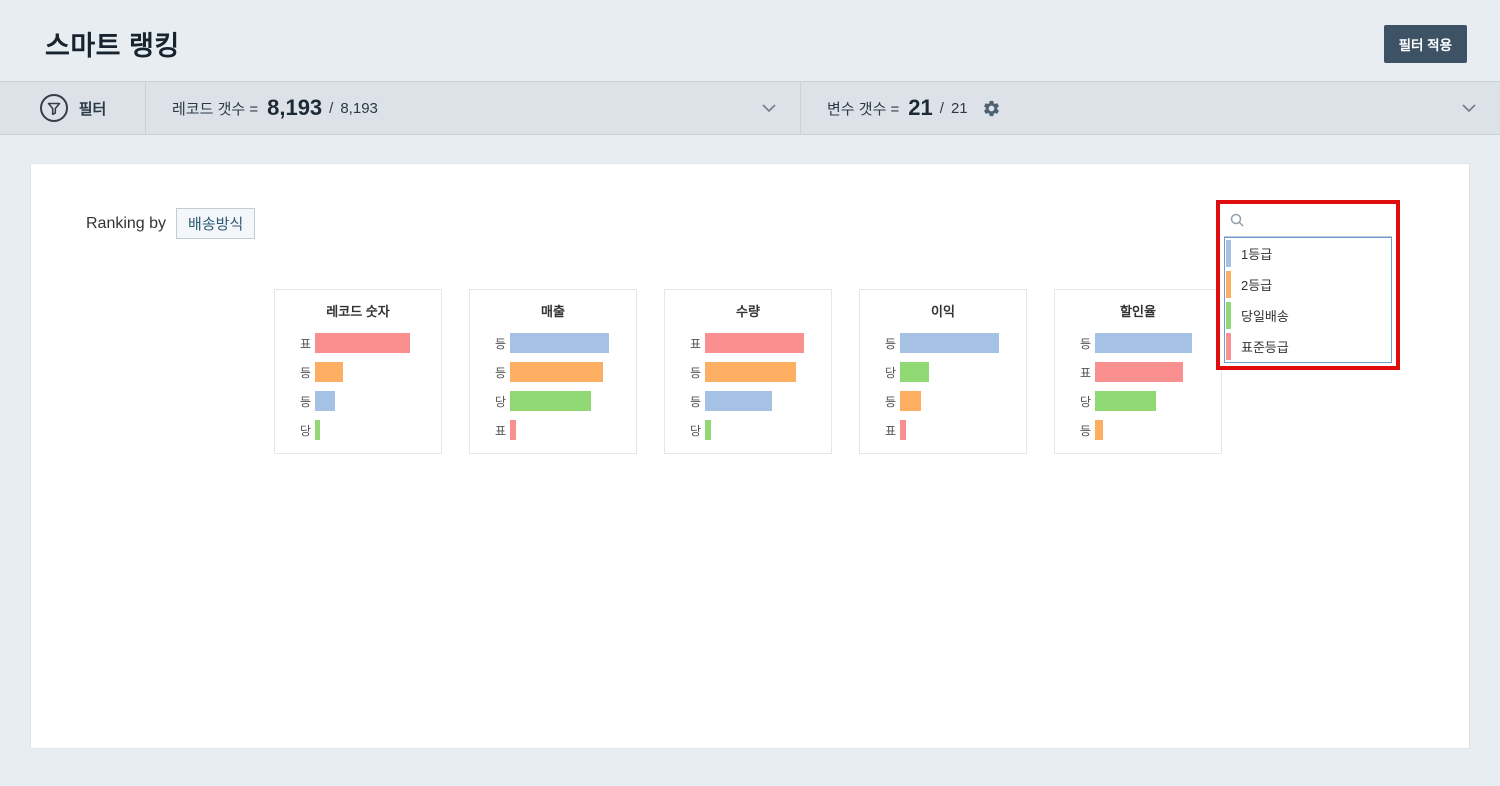 The width and height of the screenshot is (1500, 786). What do you see at coordinates (216, 223) in the screenshot?
I see `ranking-variable-chip: 배송방식` at bounding box center [216, 223].